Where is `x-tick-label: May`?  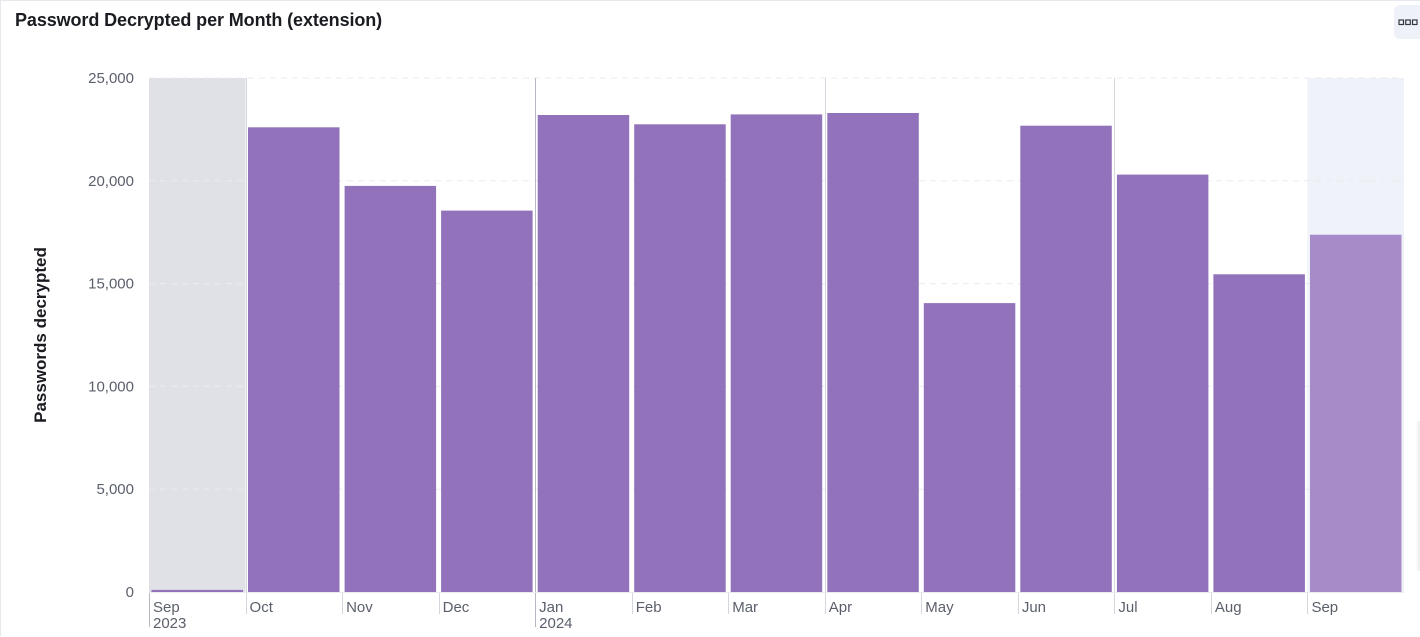
x-tick-label: May is located at coordinates (939, 607).